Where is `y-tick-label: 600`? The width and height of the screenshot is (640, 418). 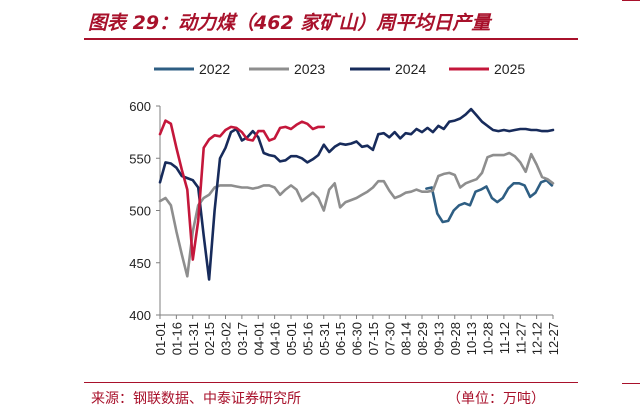
y-tick-label: 600 is located at coordinates (140, 106).